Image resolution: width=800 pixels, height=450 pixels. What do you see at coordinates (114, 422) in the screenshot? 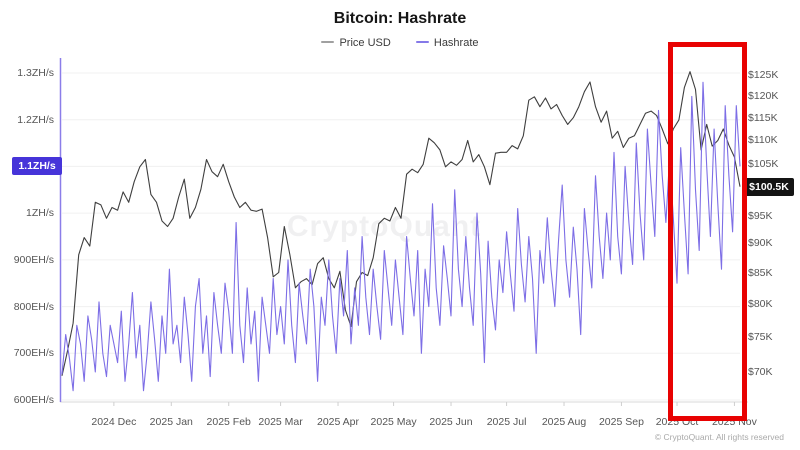
I see `x-axis-month-label: 2024 Dec` at bounding box center [114, 422].